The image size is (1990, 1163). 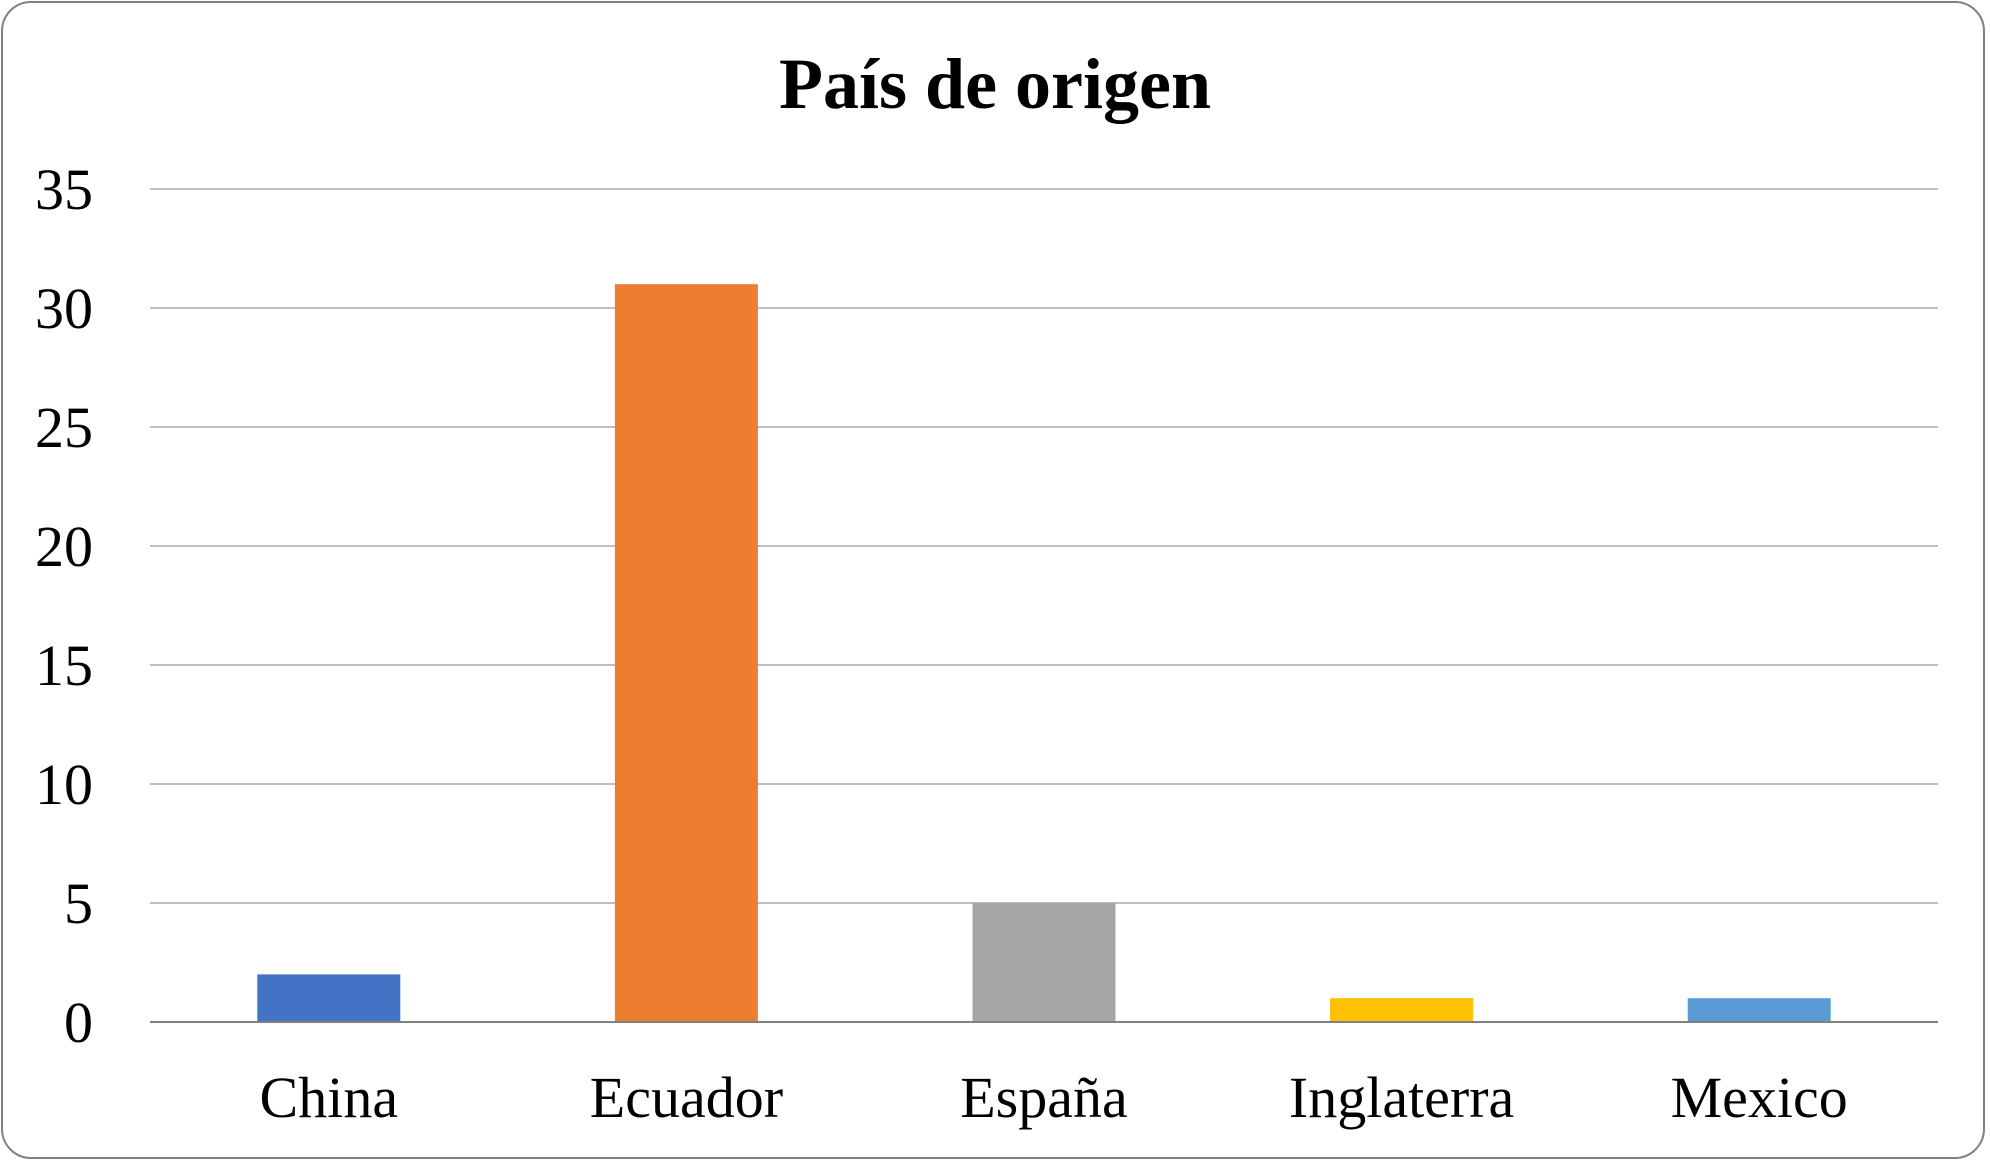 I want to click on chart-title: País de origen, so click(x=995, y=84).